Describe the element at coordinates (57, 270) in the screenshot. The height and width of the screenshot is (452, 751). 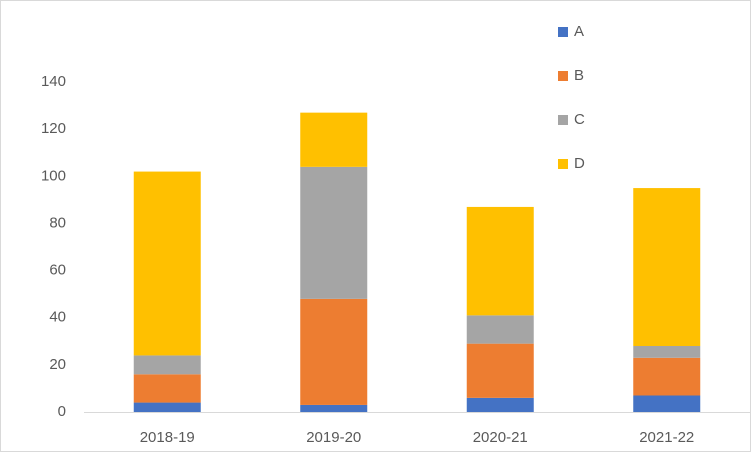
I see `y-tick-label: 60` at that location.